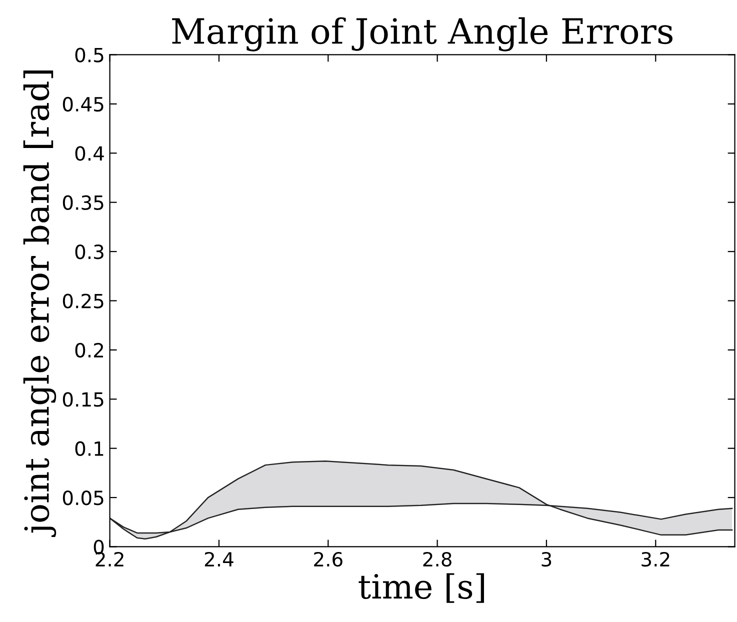  I want to click on x-tick-label: 3, so click(547, 559).